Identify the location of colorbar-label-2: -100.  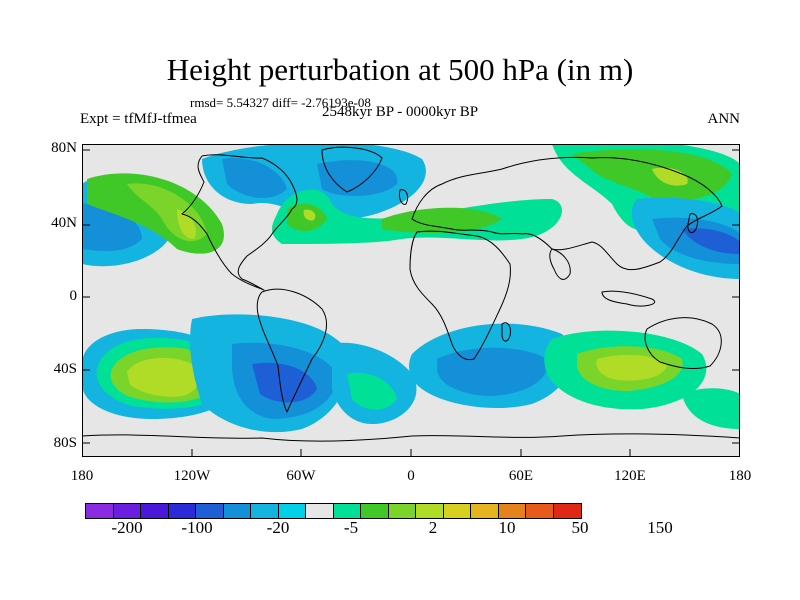
(197, 527).